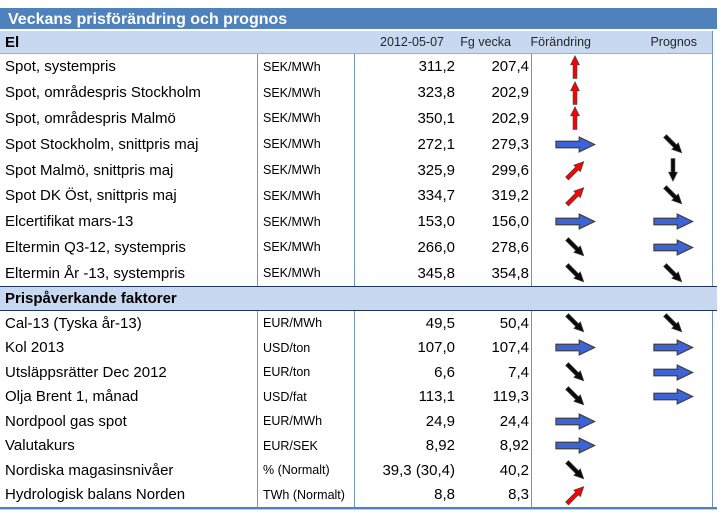 This screenshot has height=520, width=721. I want to click on table-row: Kol 2013 USD/ton 107,0 107,4, so click(356, 348).